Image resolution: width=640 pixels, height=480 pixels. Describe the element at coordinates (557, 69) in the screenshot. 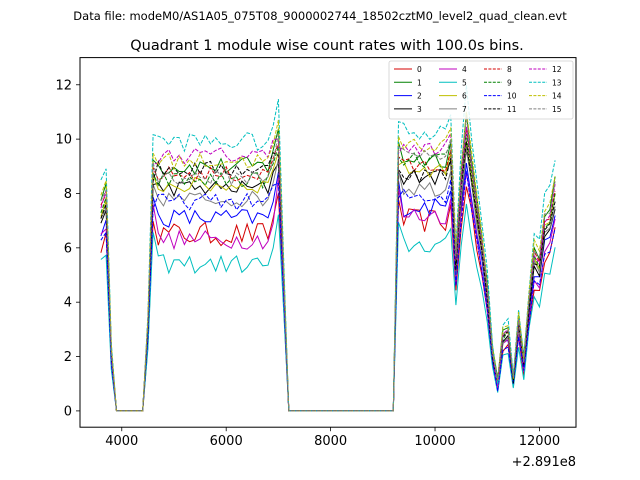

I see `legend-label-12: 12` at that location.